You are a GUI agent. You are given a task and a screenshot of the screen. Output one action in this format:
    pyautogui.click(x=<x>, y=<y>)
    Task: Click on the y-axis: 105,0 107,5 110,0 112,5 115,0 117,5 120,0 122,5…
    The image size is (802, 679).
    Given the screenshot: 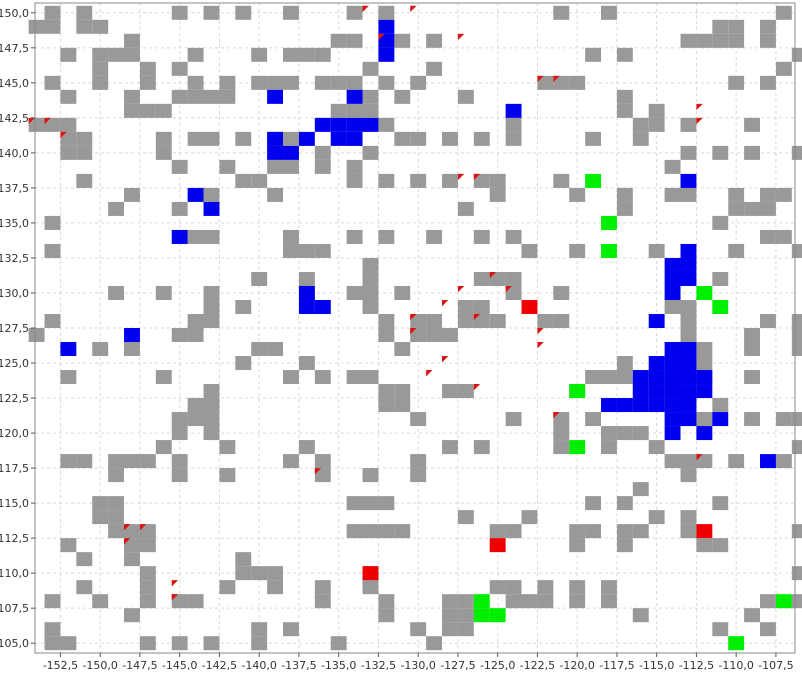 What is the action you would take?
    pyautogui.click(x=17, y=328)
    